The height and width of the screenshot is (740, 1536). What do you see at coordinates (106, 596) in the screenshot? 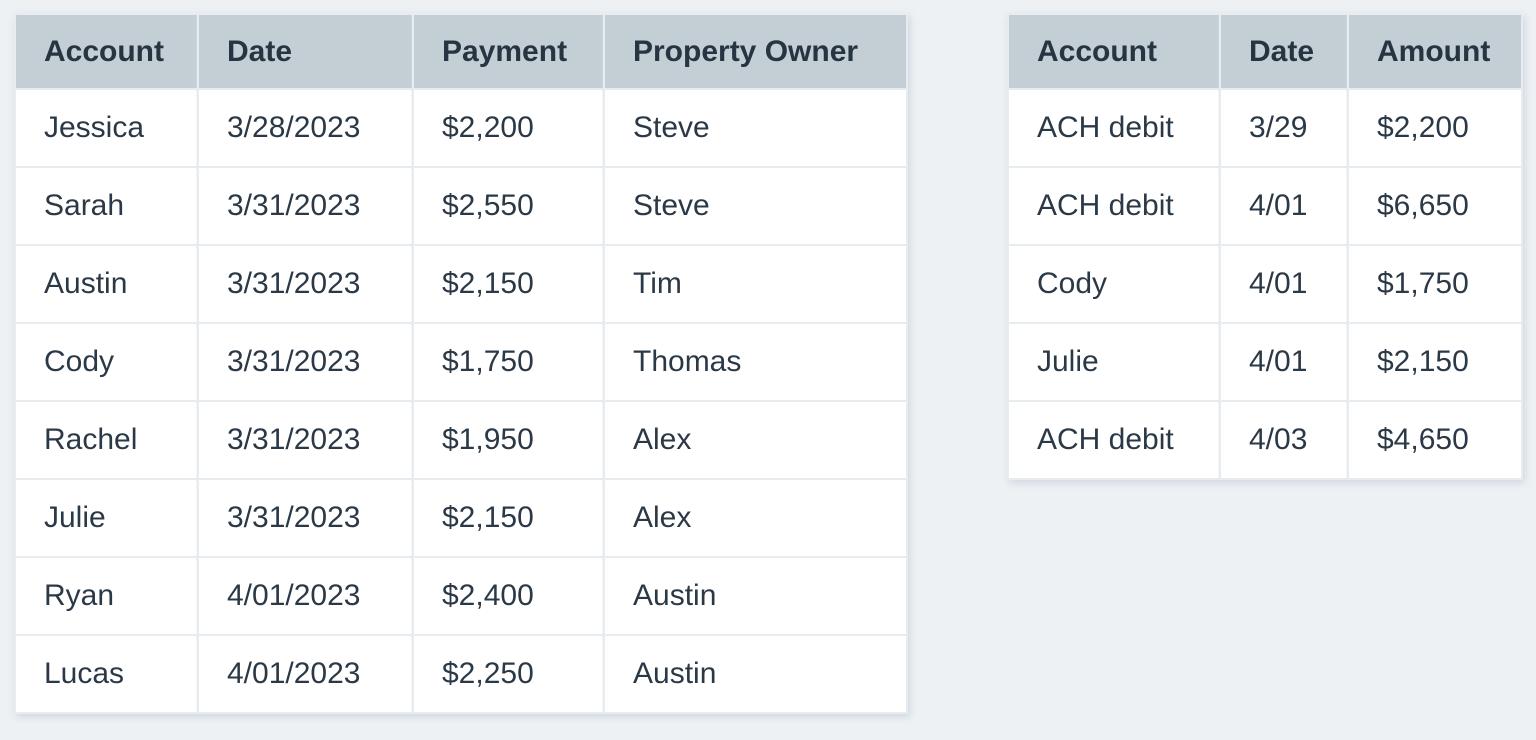
I see `cell-account: Ryan` at bounding box center [106, 596].